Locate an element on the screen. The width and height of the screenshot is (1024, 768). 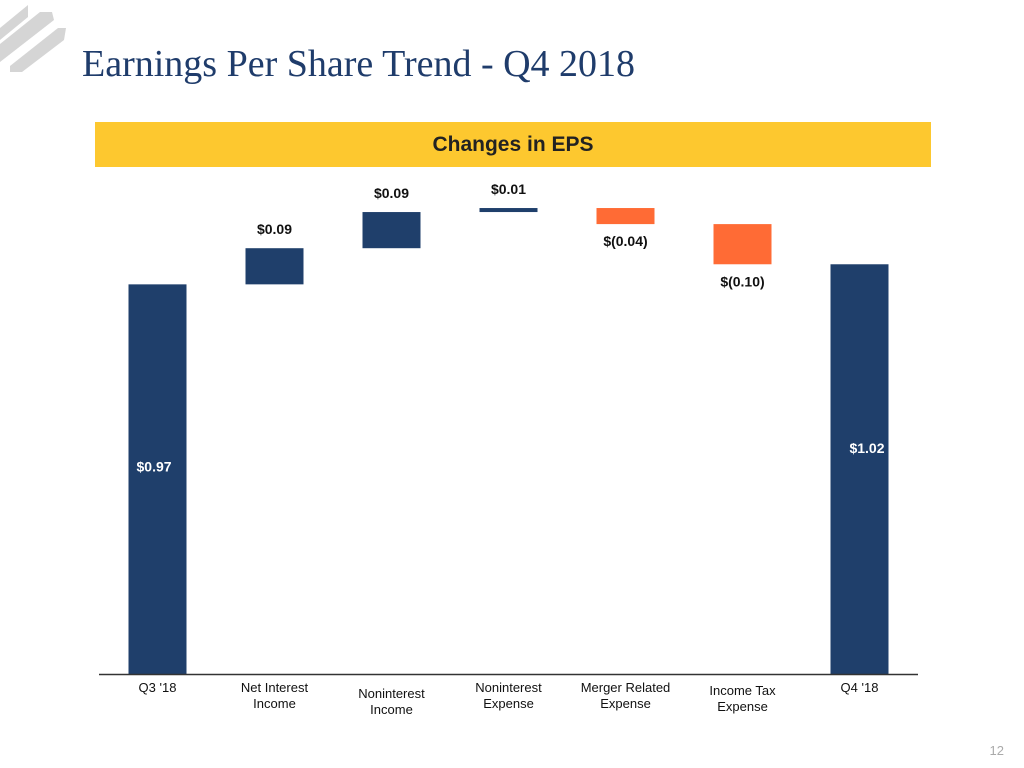
x-tick-label-line: Q4 '18 is located at coordinates (859, 687).